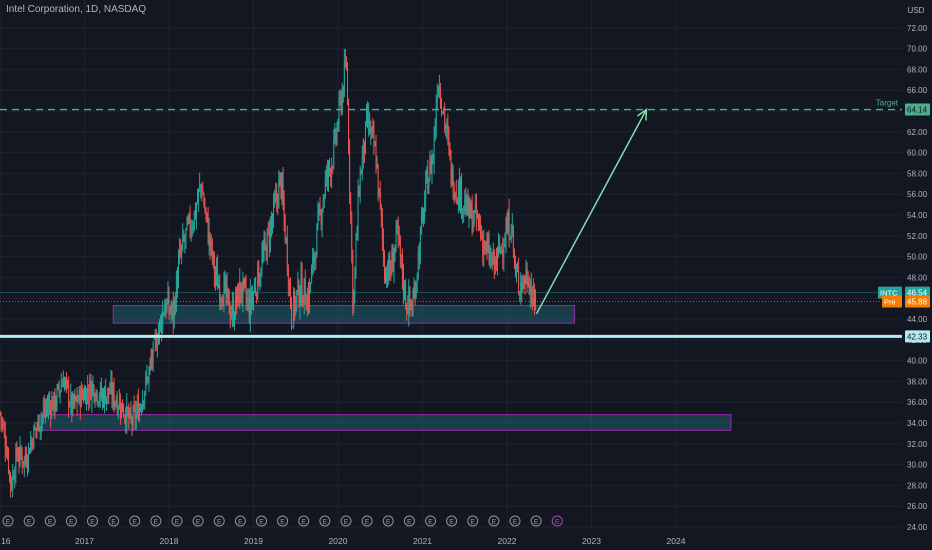  What do you see at coordinates (76, 9) in the screenshot?
I see `symbol-title: Intel Corporation, 1D, NASDAQ` at bounding box center [76, 9].